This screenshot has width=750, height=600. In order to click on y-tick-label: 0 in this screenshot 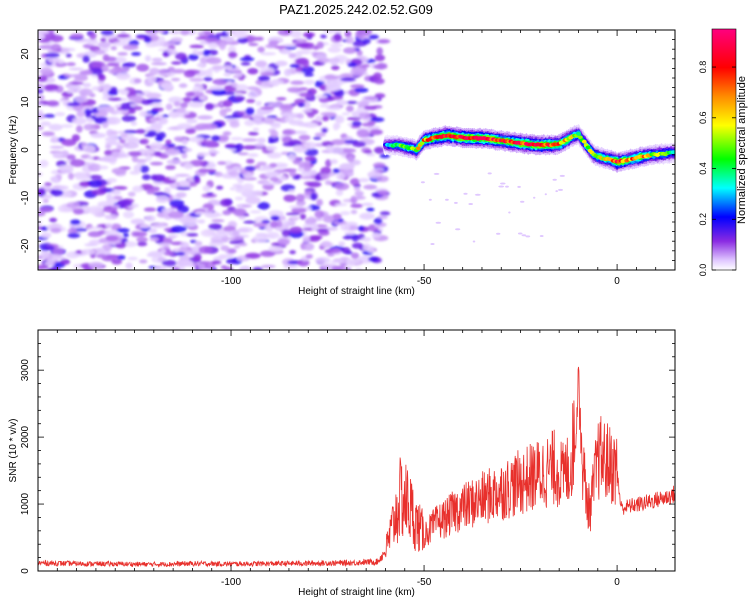, I will do `click(25, 150)`.